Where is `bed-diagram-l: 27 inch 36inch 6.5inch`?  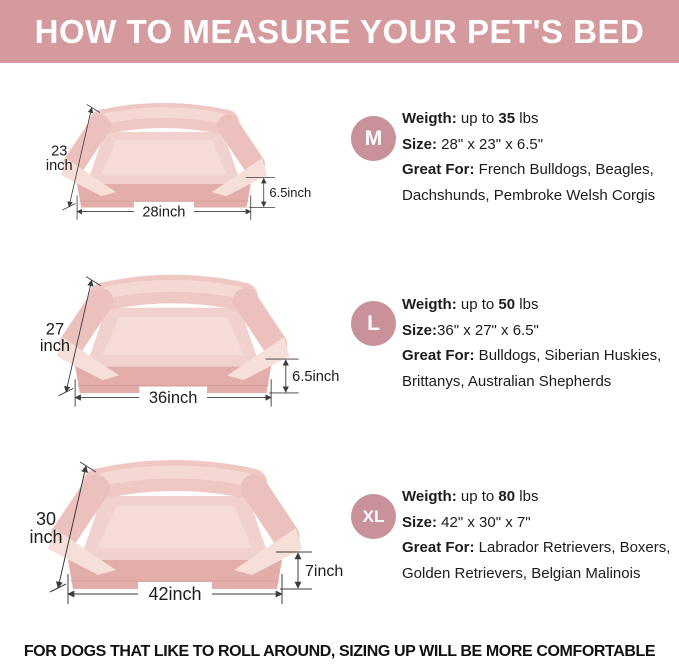
bed-diagram-l: 27 inch 36inch 6.5inch is located at coordinates (189, 340).